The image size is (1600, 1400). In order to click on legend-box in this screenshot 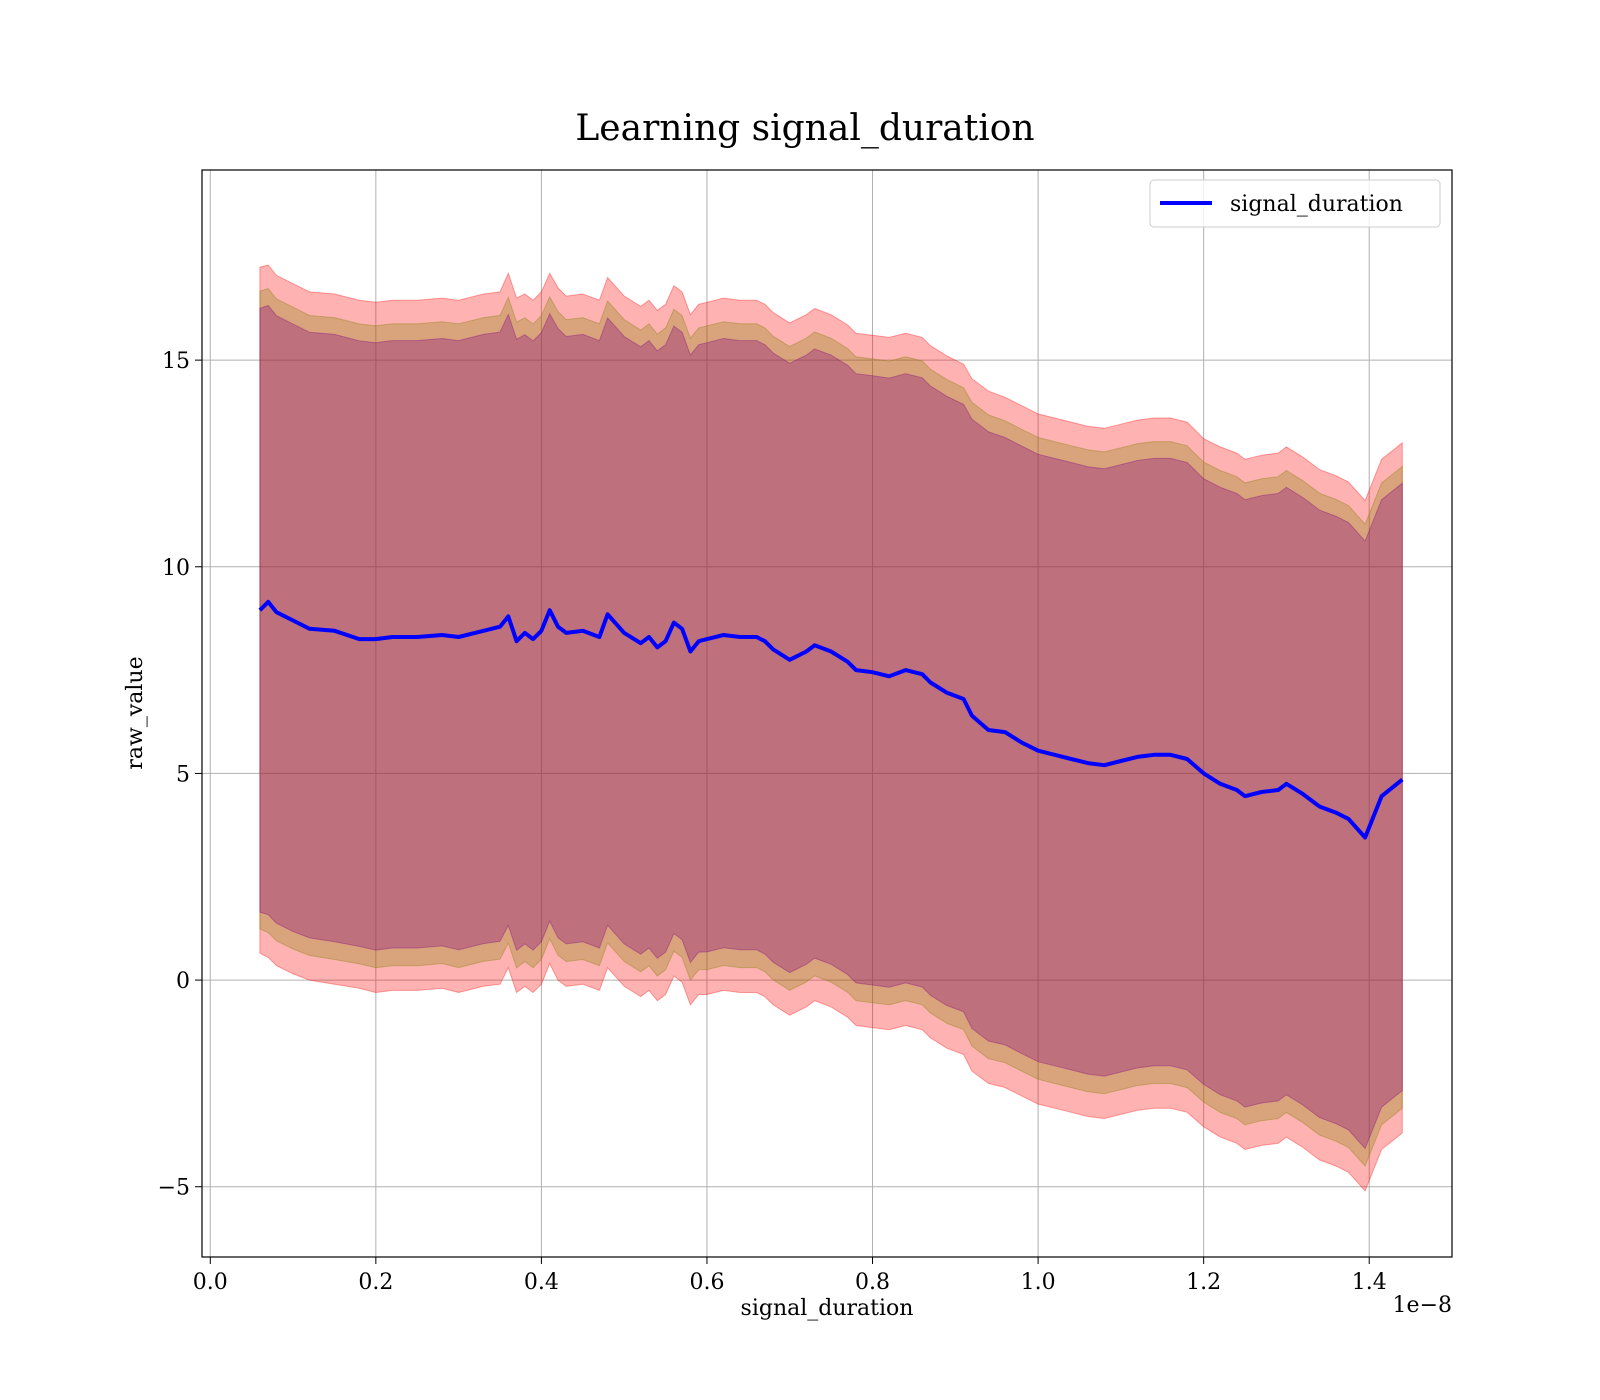, I will do `click(1295, 203)`.